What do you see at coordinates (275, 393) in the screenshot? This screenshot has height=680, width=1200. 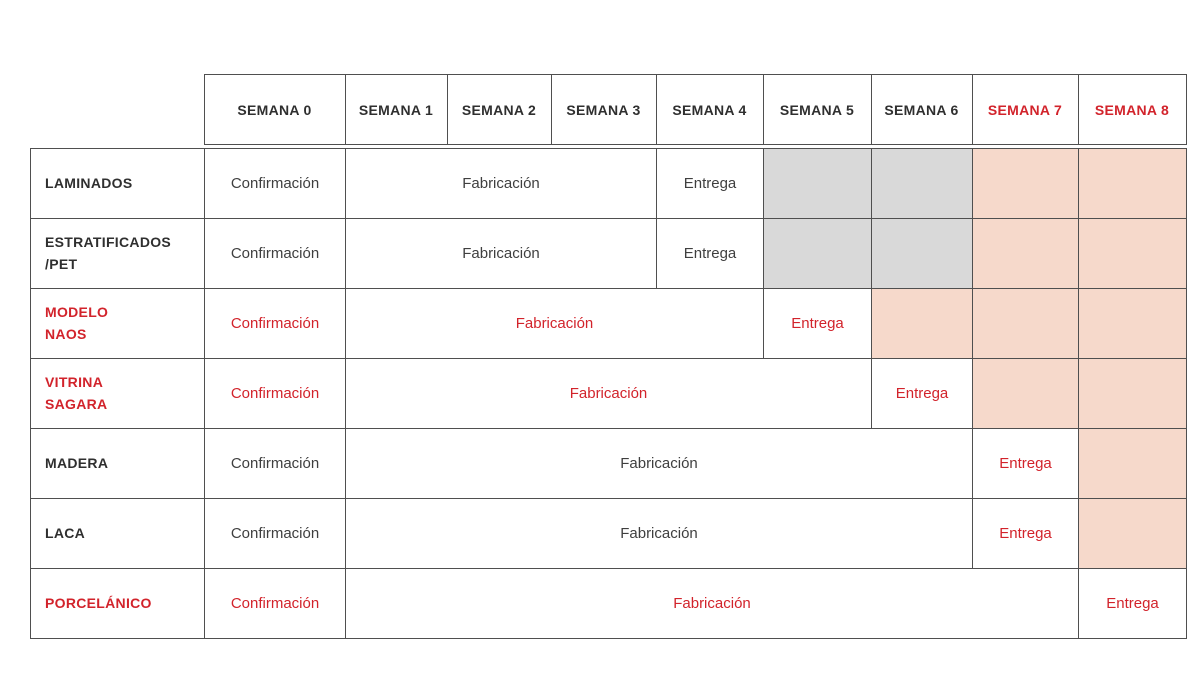 I see `cell-vitrina-sagara-confirmacion: Confirmación` at bounding box center [275, 393].